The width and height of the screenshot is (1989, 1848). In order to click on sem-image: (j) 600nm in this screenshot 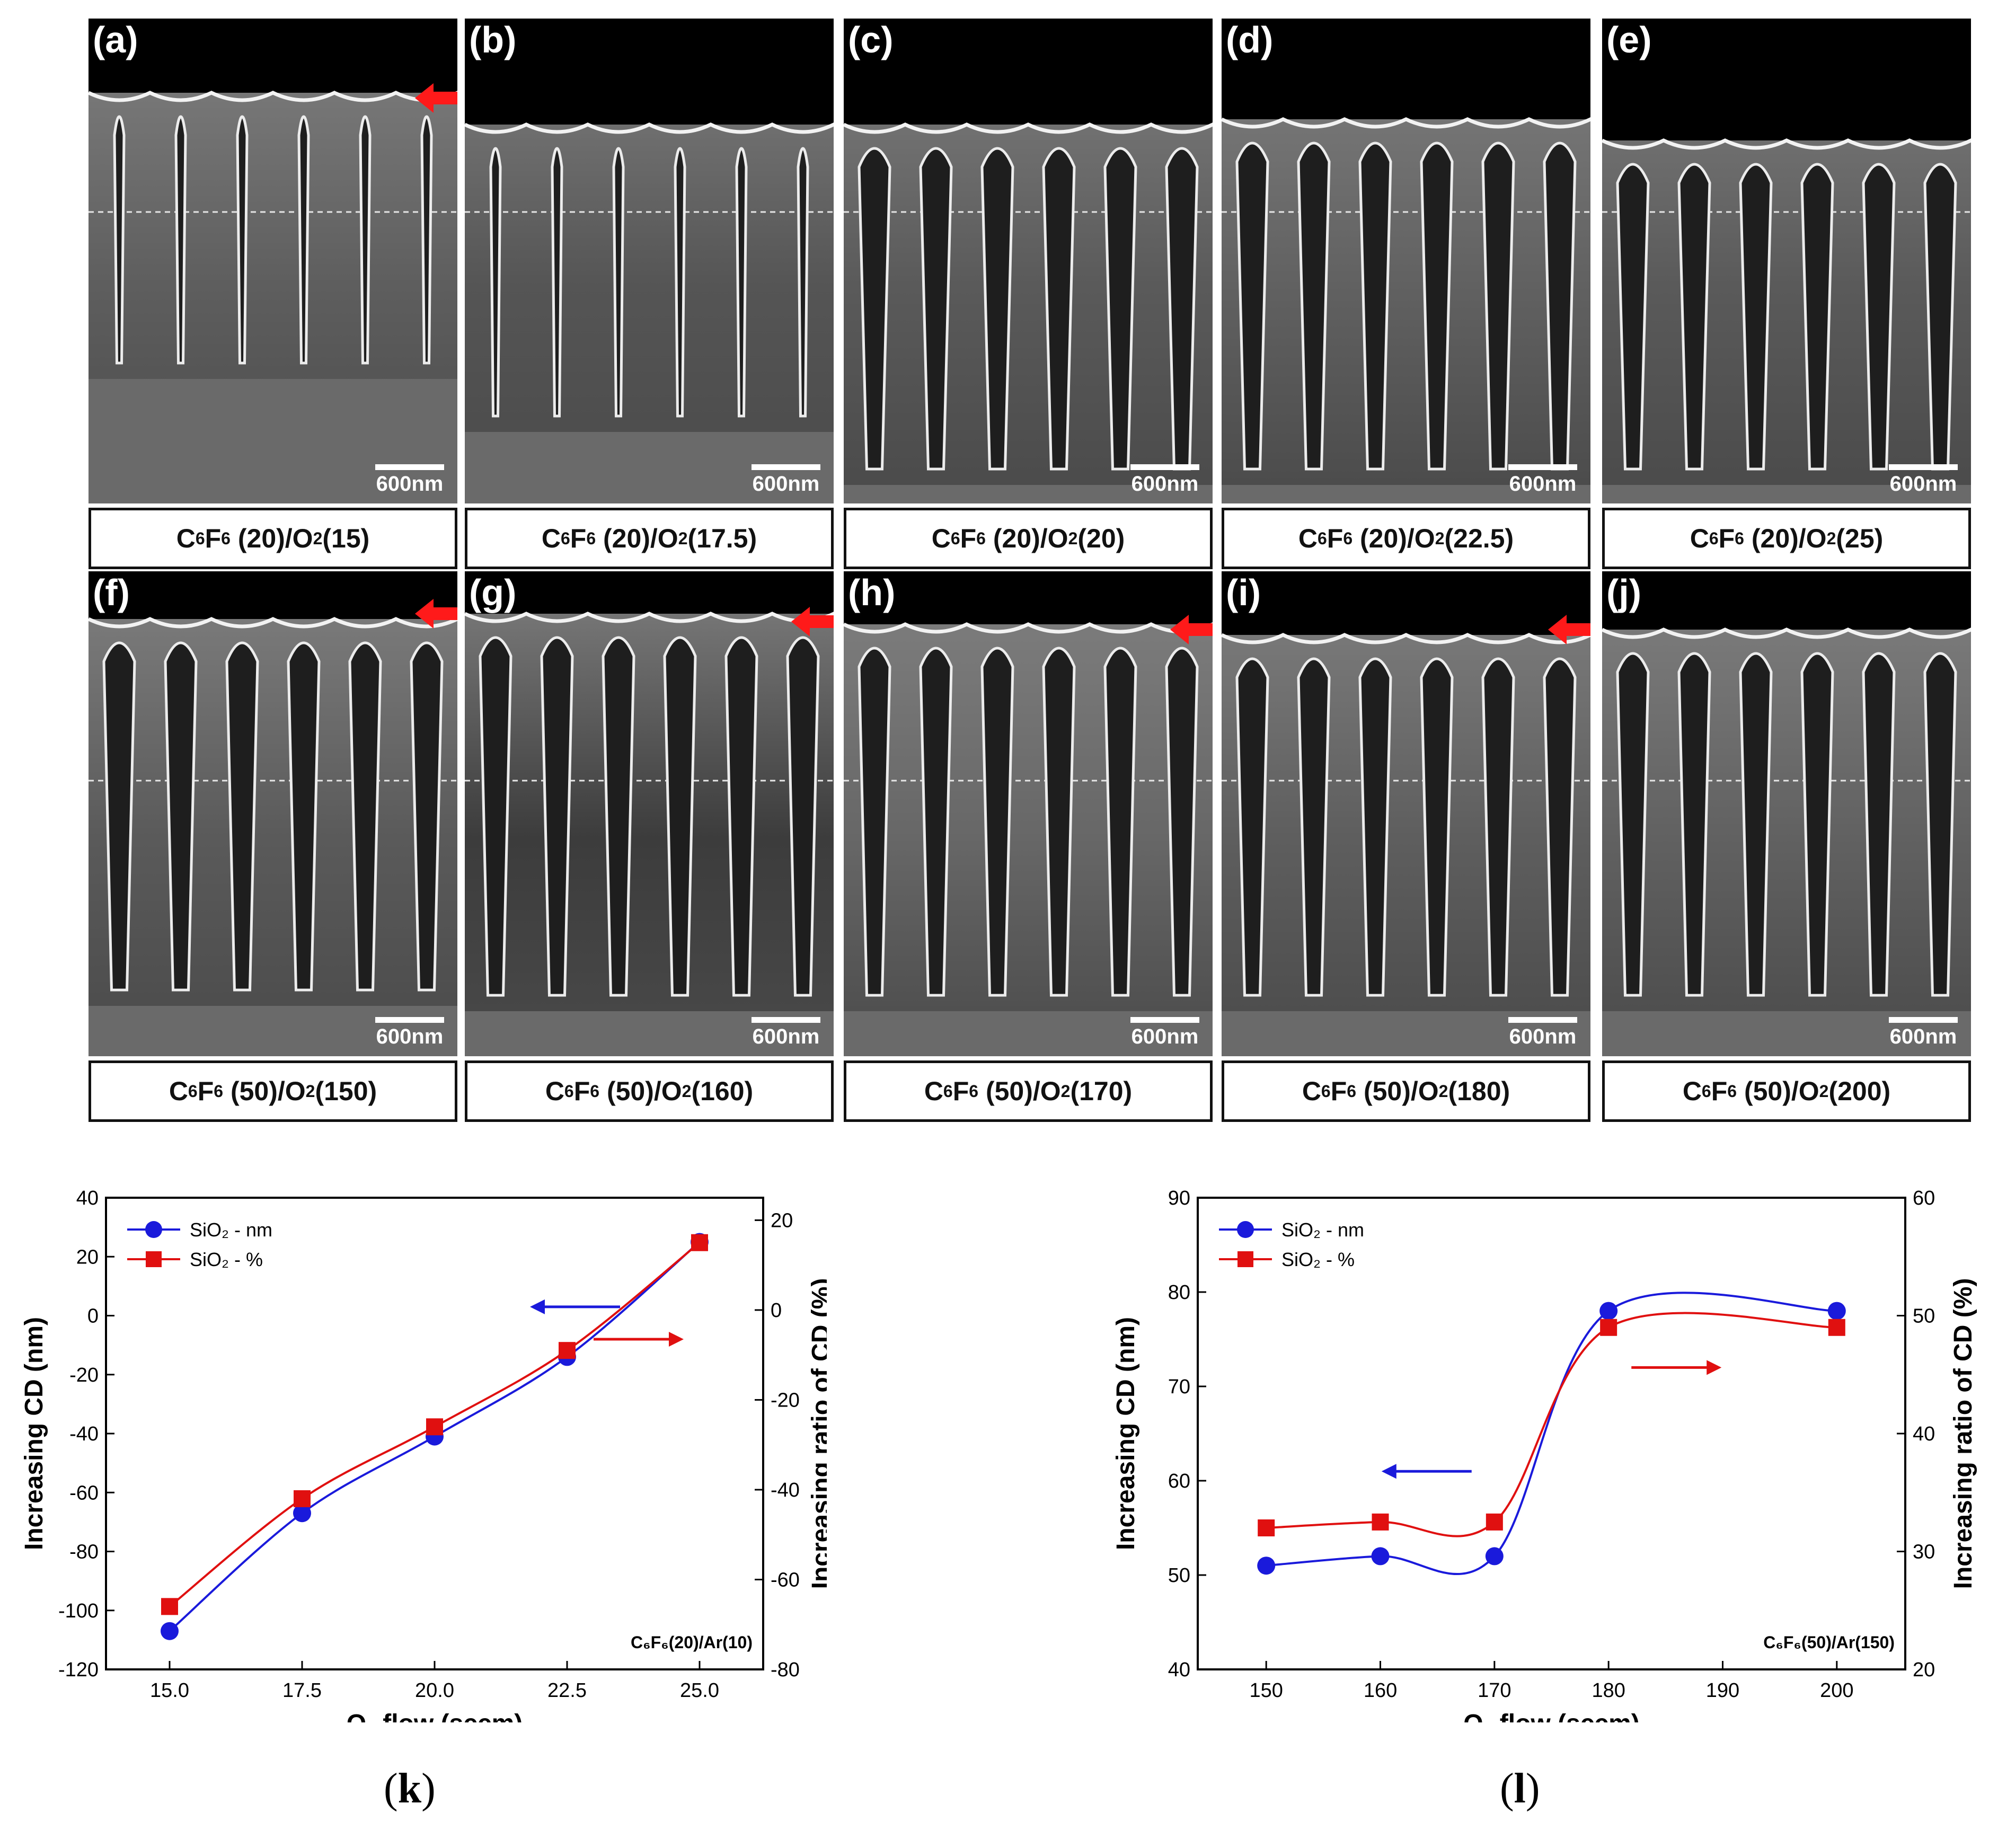, I will do `click(1787, 814)`.